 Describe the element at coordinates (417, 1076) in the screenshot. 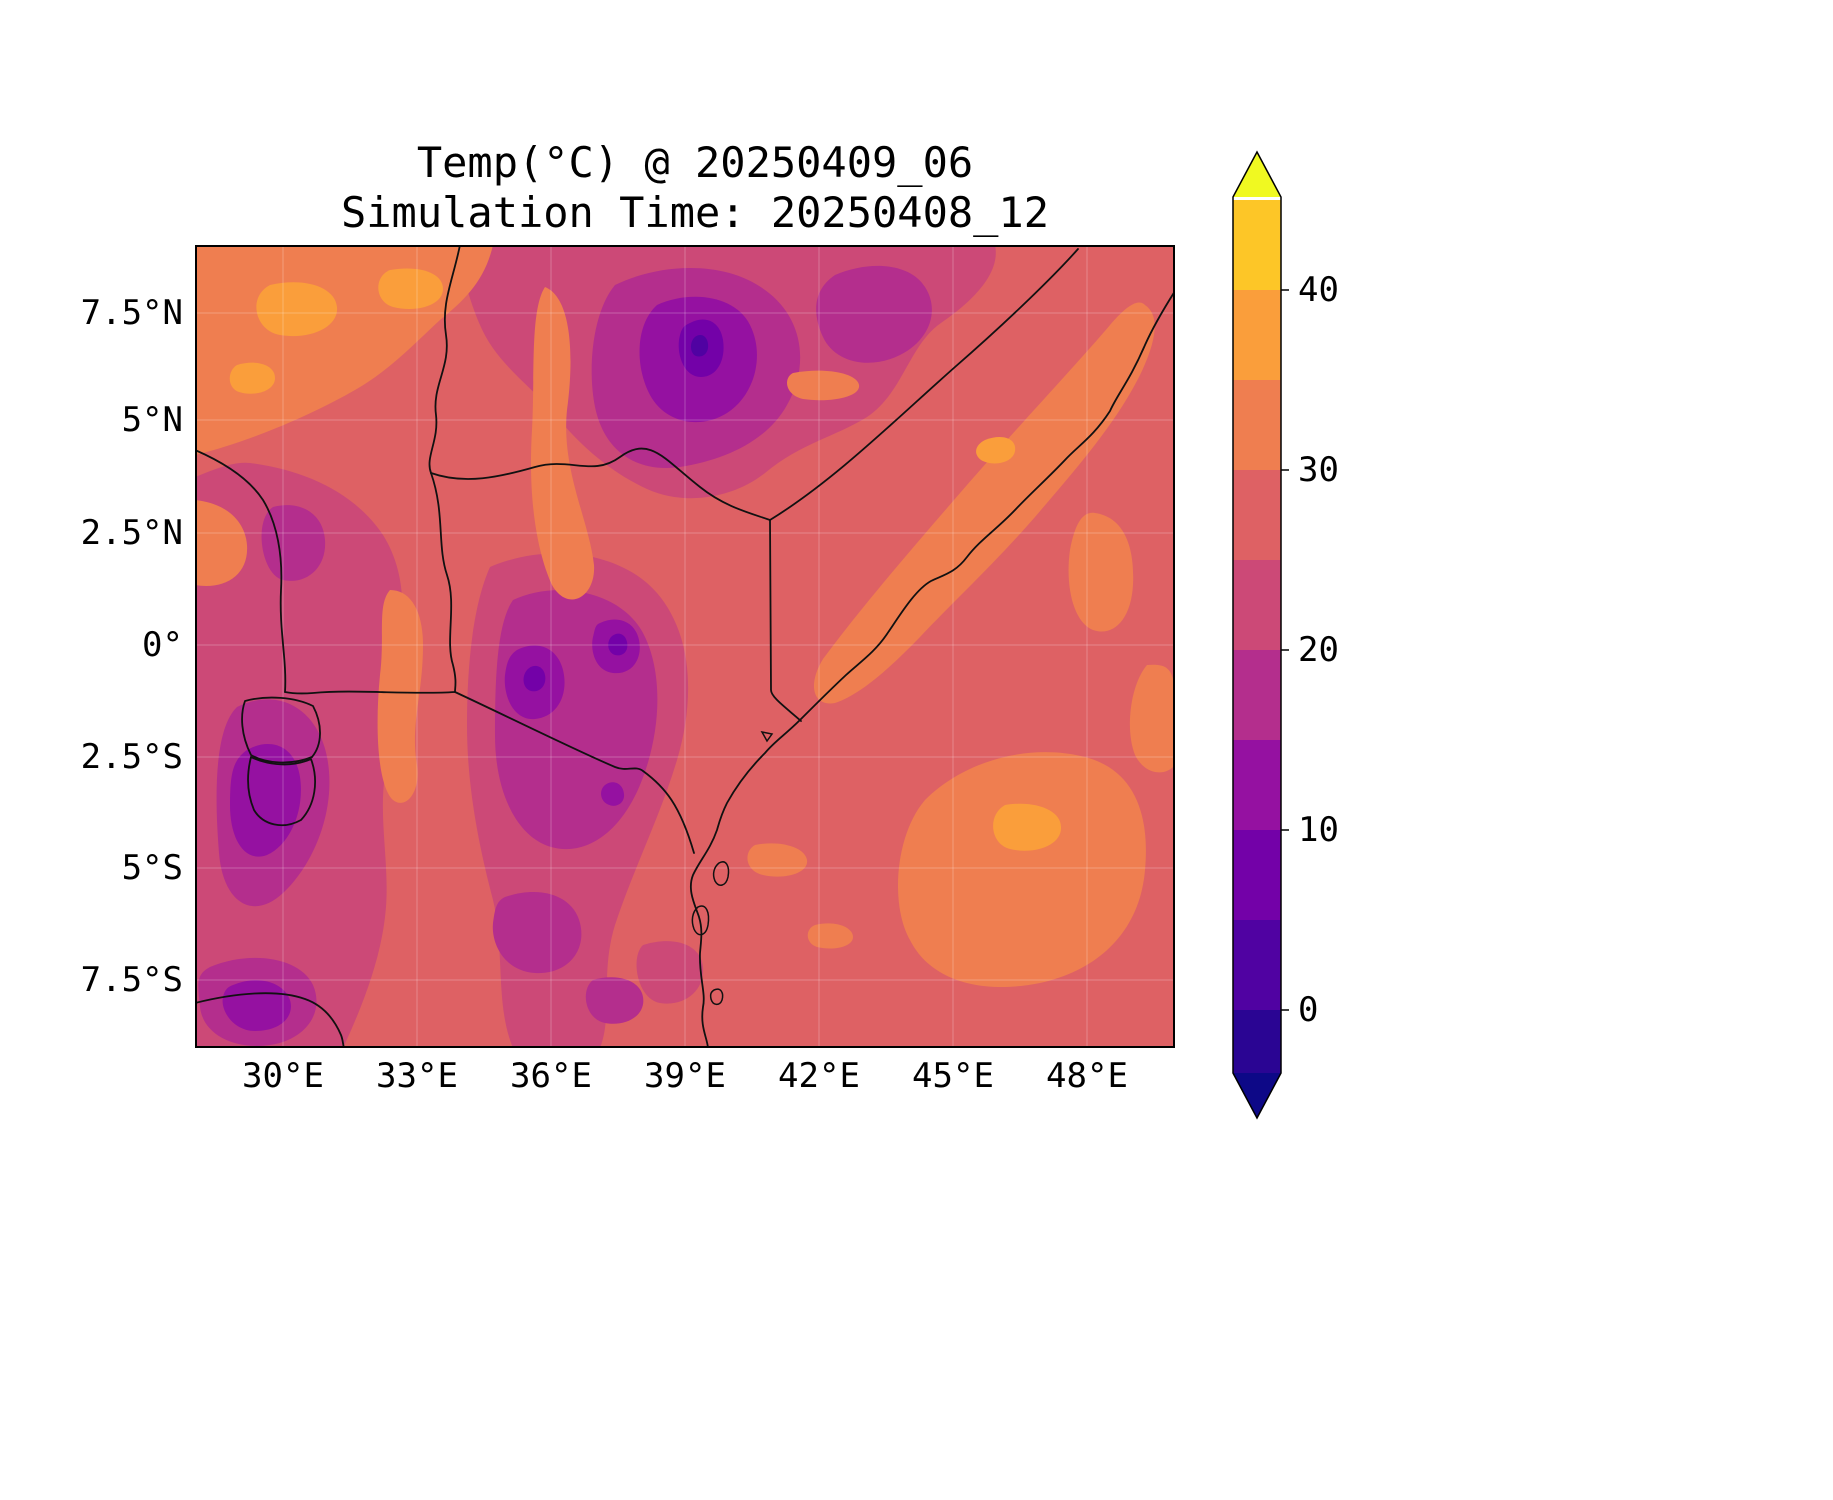

I see `xtick-label: 33°E` at that location.